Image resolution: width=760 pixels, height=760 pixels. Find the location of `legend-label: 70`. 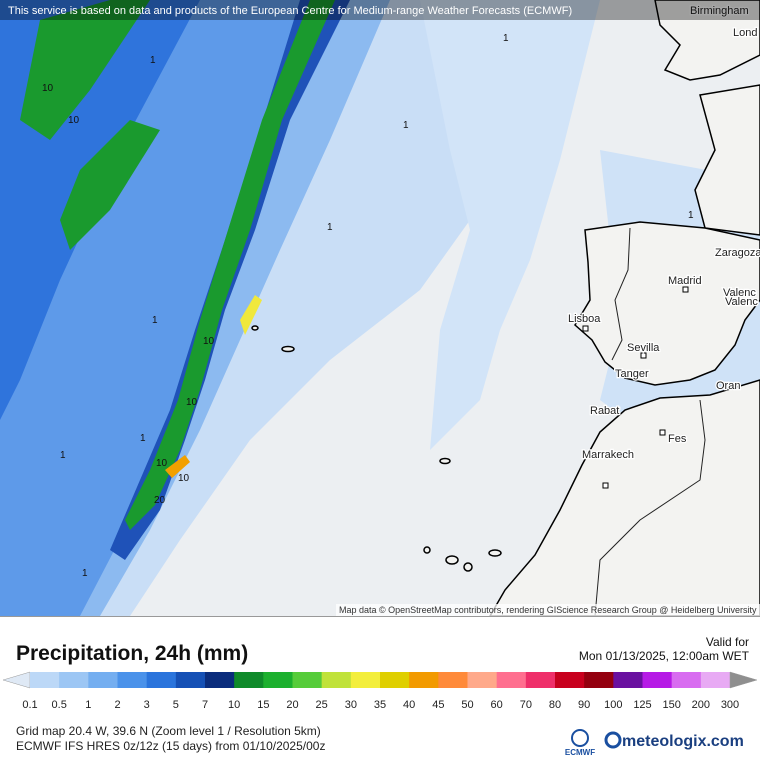

legend-label: 70 is located at coordinates (526, 705).